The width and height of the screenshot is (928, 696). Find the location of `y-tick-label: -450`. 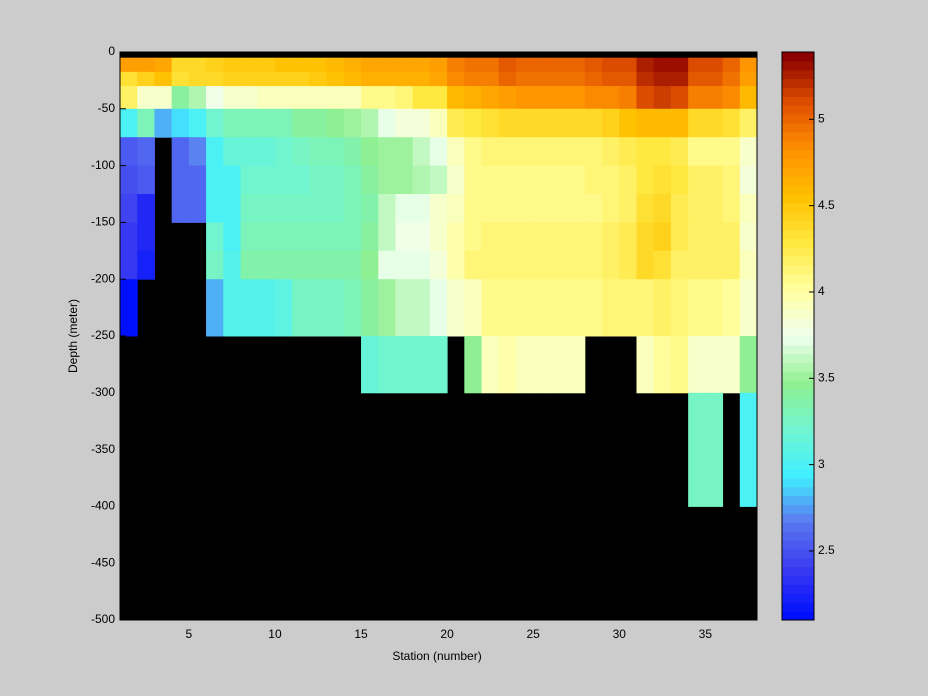

y-tick-label: -450 is located at coordinates (103, 562).